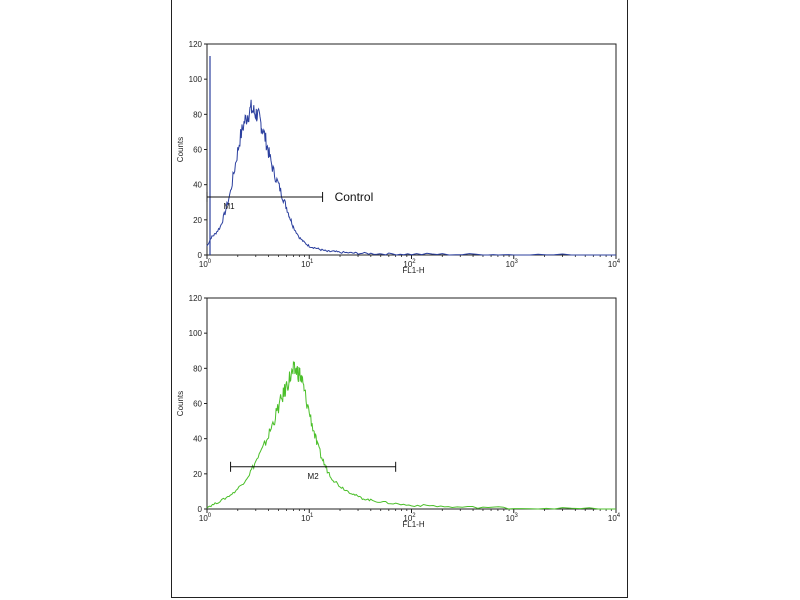 The image size is (800, 600). Describe the element at coordinates (229, 206) in the screenshot. I see `gate-label: M1` at that location.